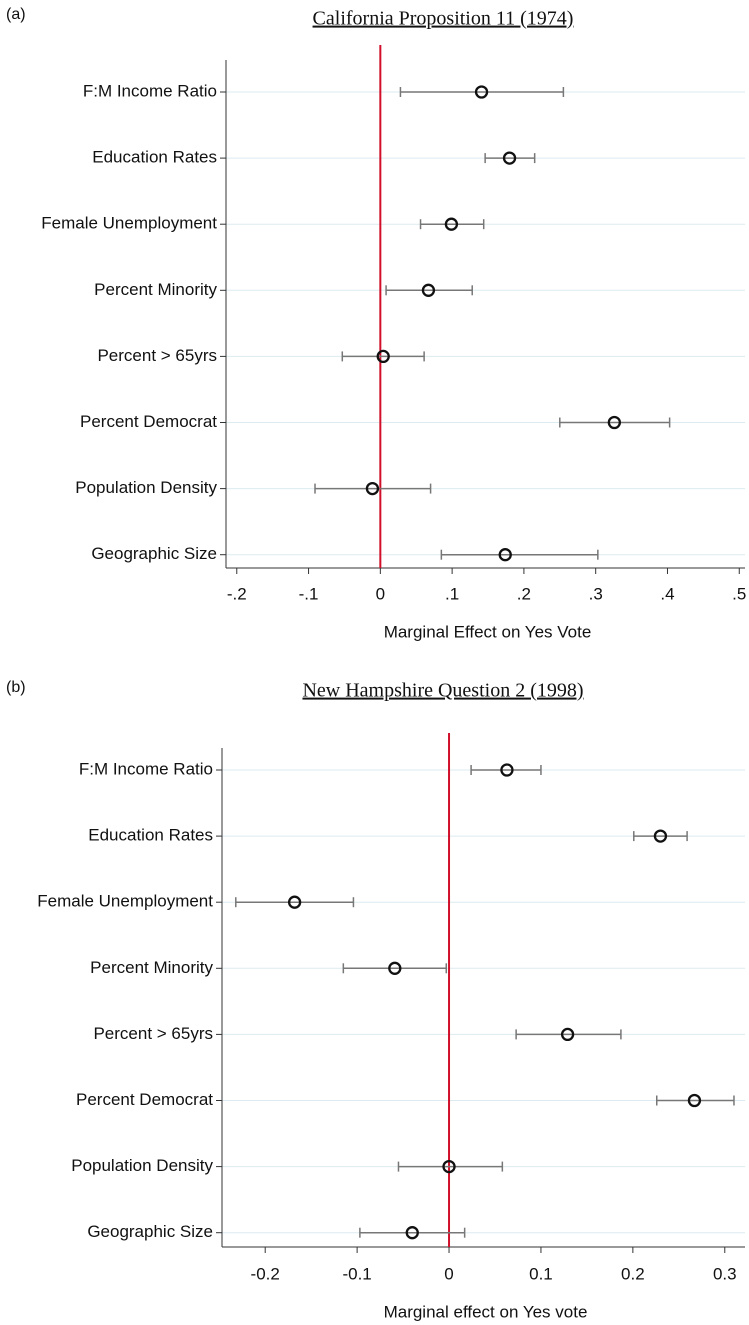 This screenshot has width=749, height=1325. What do you see at coordinates (237, 593) in the screenshot?
I see `x-tick-label: -.2` at bounding box center [237, 593].